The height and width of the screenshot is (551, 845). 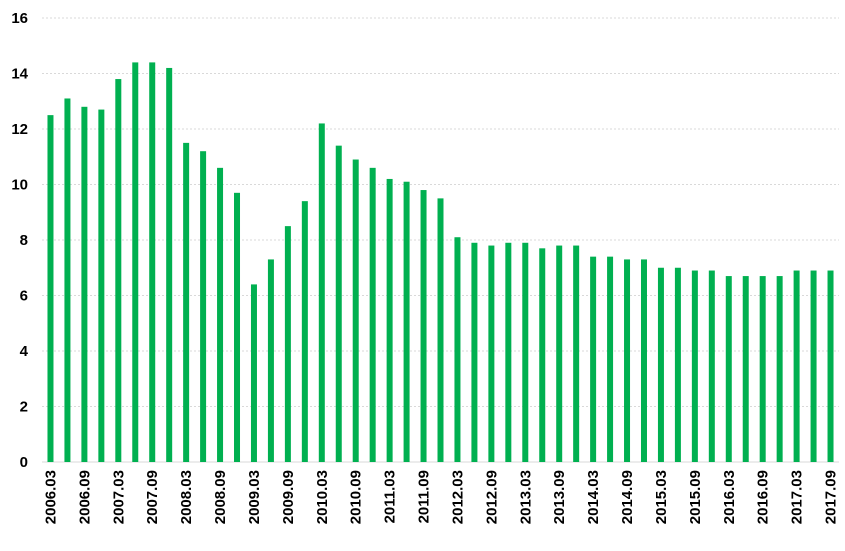 What do you see at coordinates (525, 497) in the screenshot?
I see `x-tick-label: 2013.03` at bounding box center [525, 497].